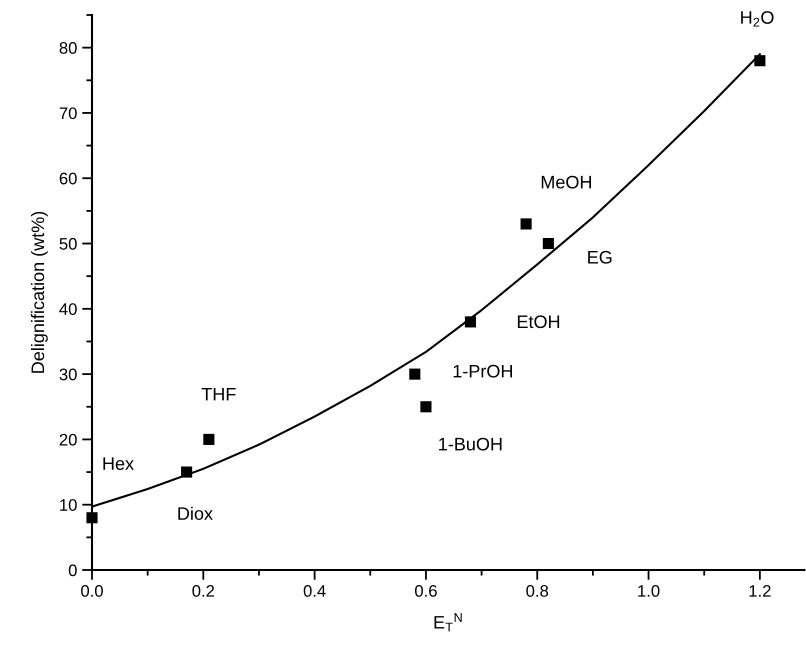 This screenshot has width=806, height=658. What do you see at coordinates (600, 257) in the screenshot?
I see `annotation: EG` at bounding box center [600, 257].